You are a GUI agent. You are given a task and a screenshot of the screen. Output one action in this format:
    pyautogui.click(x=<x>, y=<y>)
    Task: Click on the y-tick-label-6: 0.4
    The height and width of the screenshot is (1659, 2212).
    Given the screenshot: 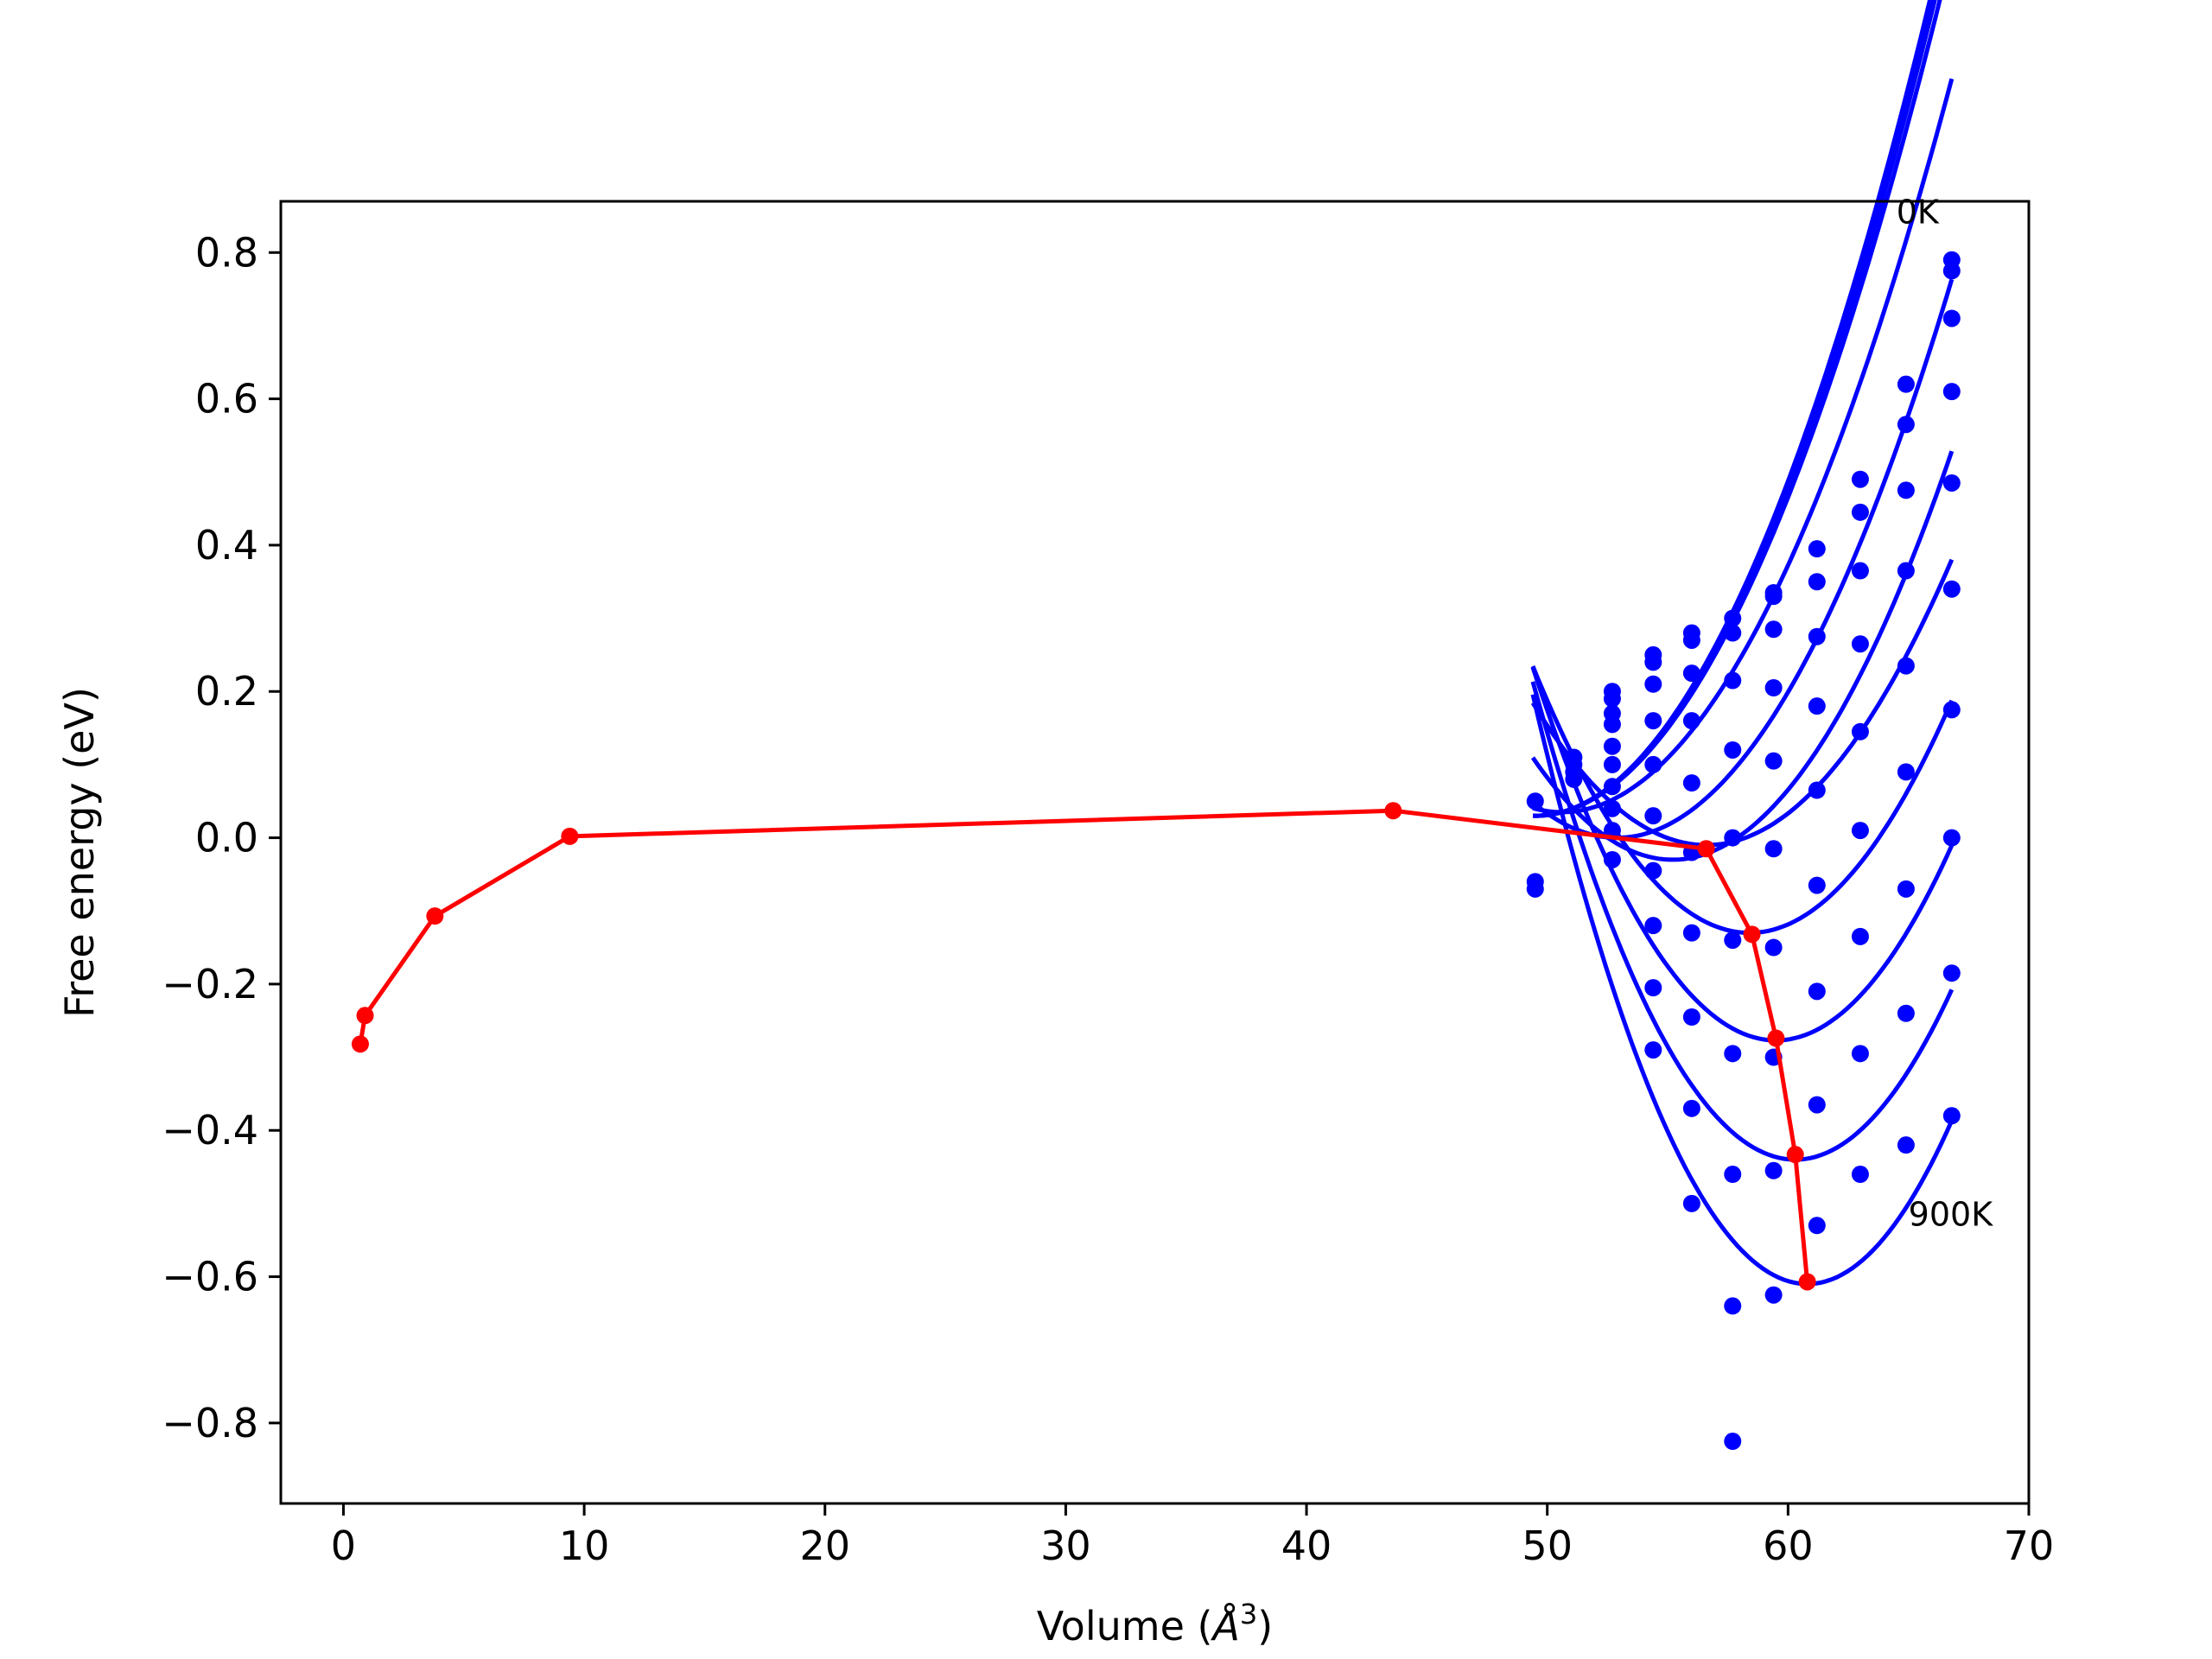 What is the action you would take?
    pyautogui.click(x=226, y=545)
    